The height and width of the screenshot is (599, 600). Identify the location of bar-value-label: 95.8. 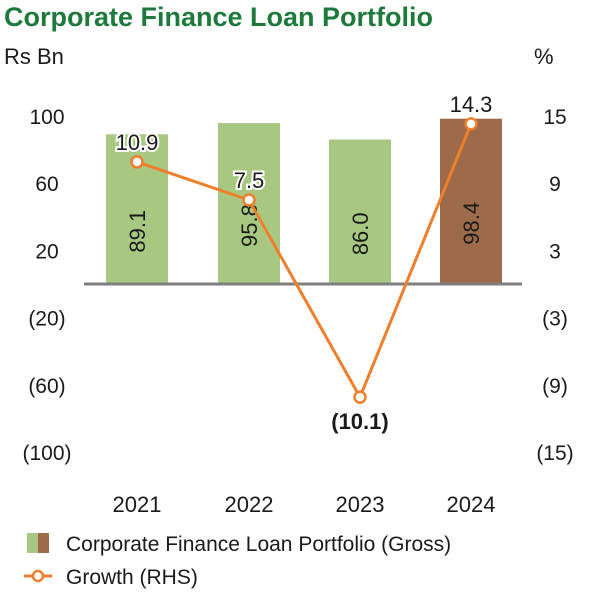
(249, 225).